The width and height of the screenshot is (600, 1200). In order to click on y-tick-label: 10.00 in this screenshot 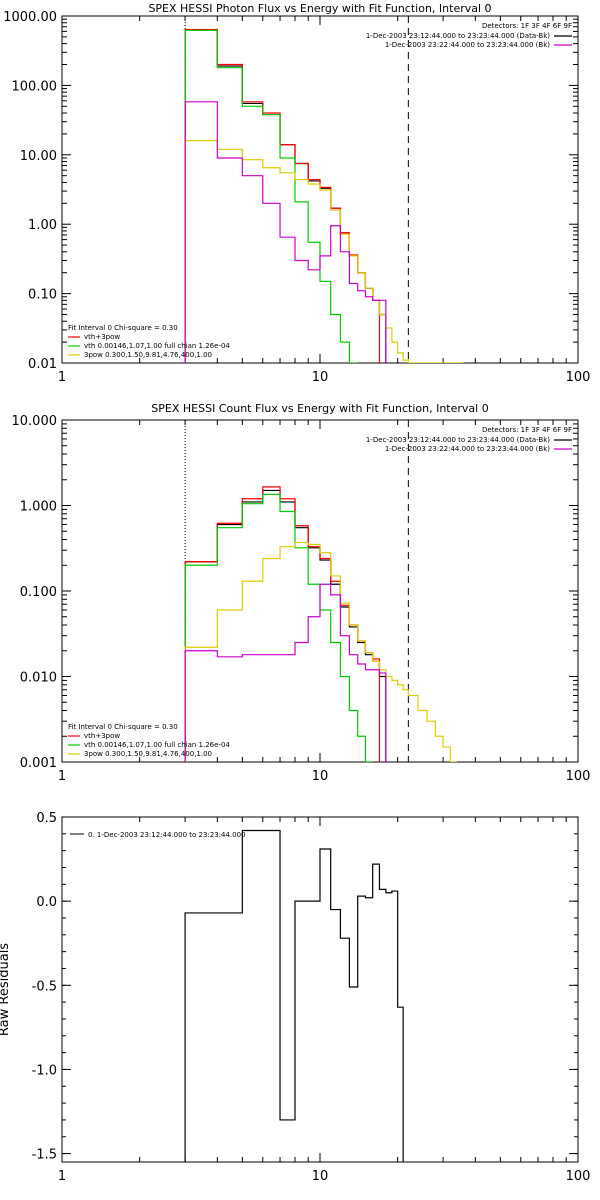, I will do `click(38, 156)`.